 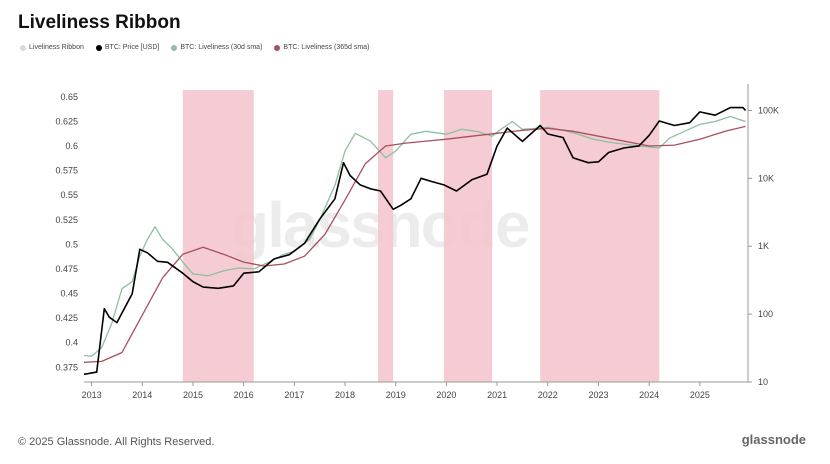 What do you see at coordinates (497, 395) in the screenshot?
I see `x-tick-label: 2021` at bounding box center [497, 395].